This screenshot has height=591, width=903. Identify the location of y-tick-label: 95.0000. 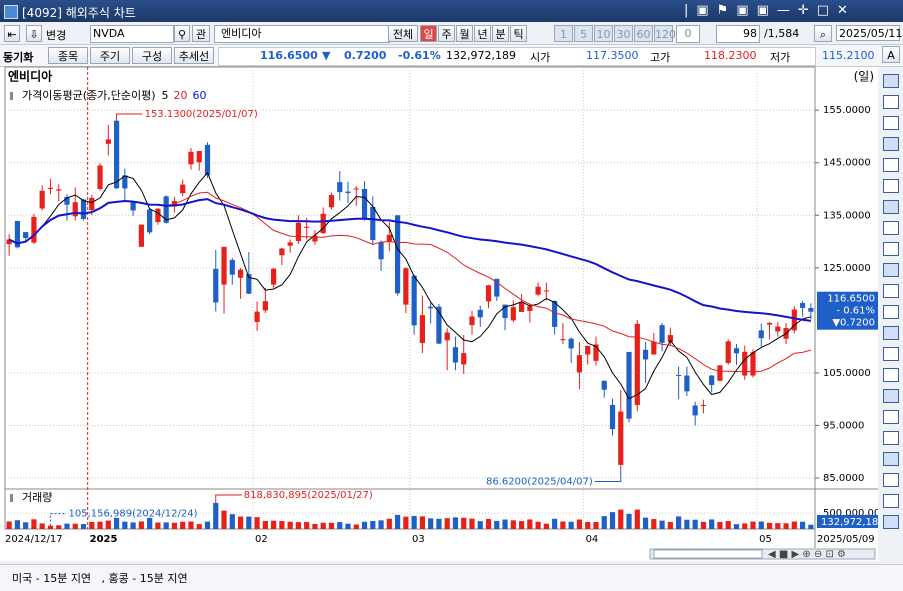
(843, 425).